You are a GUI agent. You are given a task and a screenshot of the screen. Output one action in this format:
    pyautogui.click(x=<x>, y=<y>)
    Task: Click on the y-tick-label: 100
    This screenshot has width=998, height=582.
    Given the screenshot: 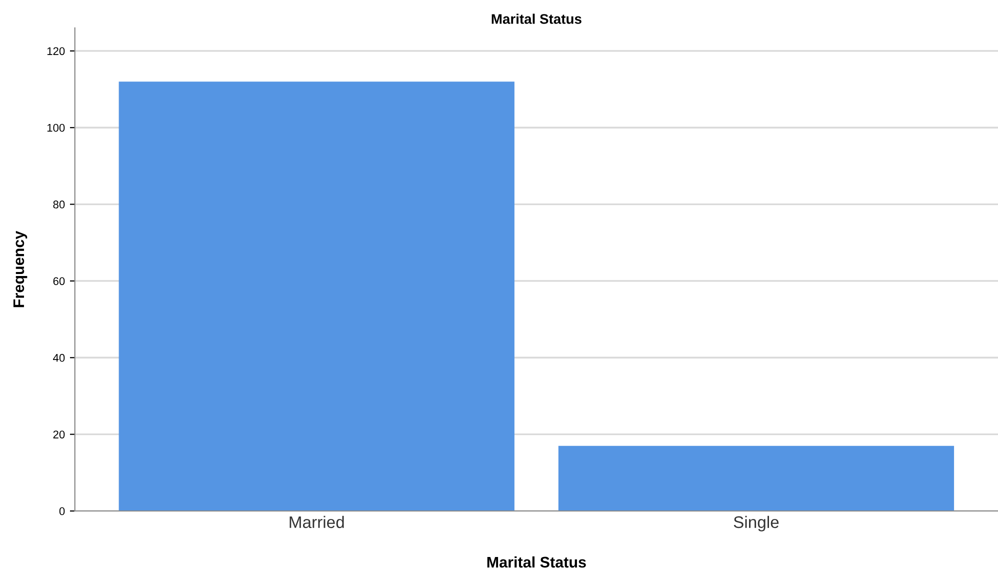 What is the action you would take?
    pyautogui.click(x=56, y=128)
    